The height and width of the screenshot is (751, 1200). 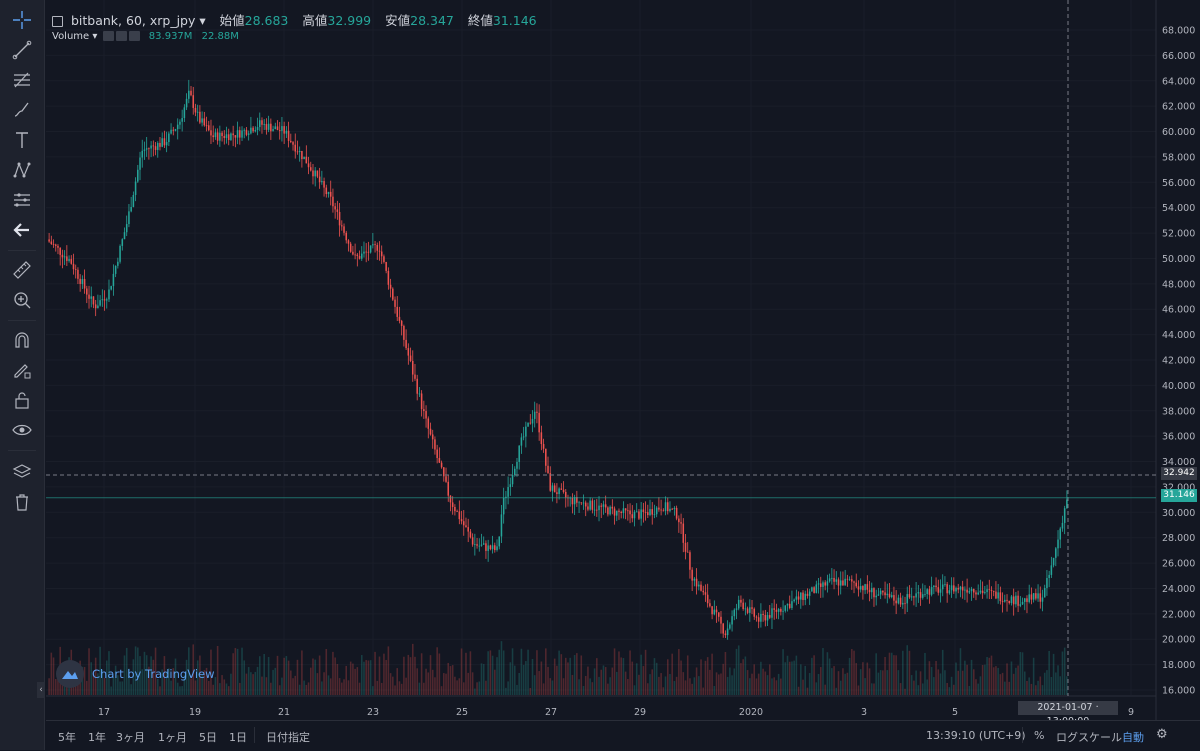 I want to click on trend-line-icon, so click(x=22, y=50).